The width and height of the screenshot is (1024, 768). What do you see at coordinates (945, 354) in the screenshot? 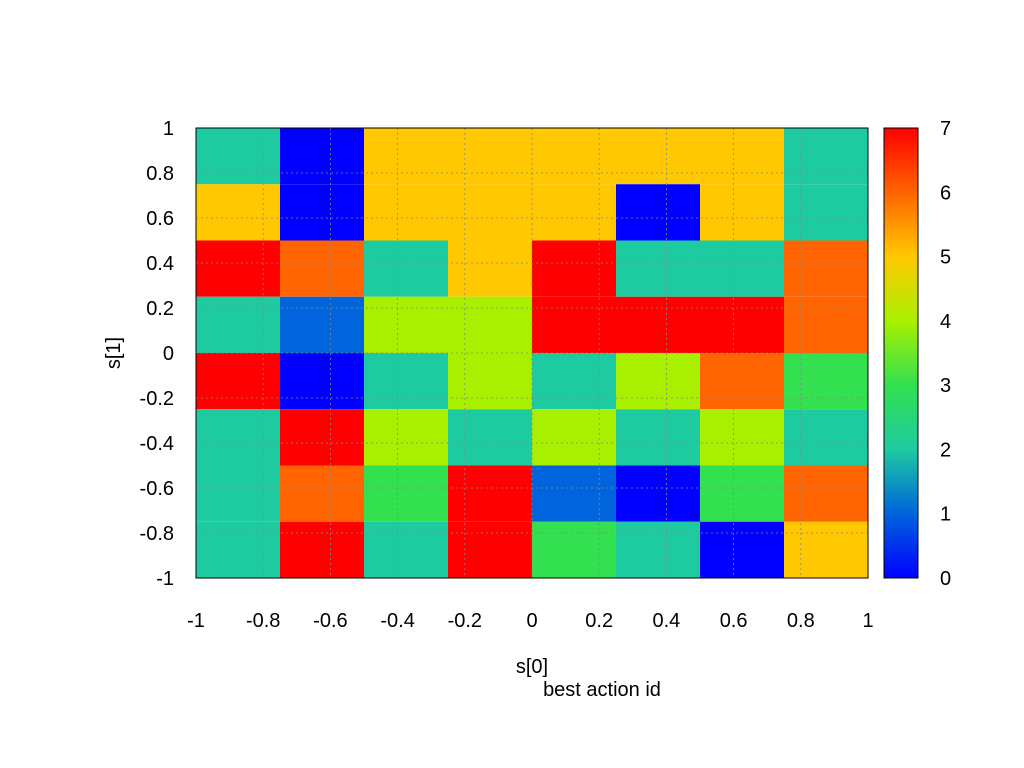
I see `colorbar-tick-labels: 7 6 5 4 3 2 1 0` at bounding box center [945, 354].